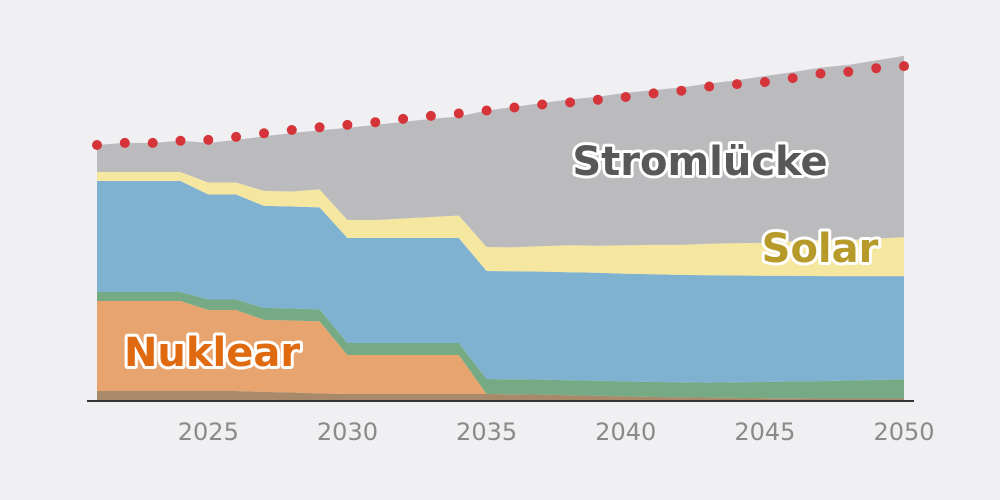 The width and height of the screenshot is (1000, 500). Describe the element at coordinates (347, 432) in the screenshot. I see `x-tick-label: 2030` at that location.